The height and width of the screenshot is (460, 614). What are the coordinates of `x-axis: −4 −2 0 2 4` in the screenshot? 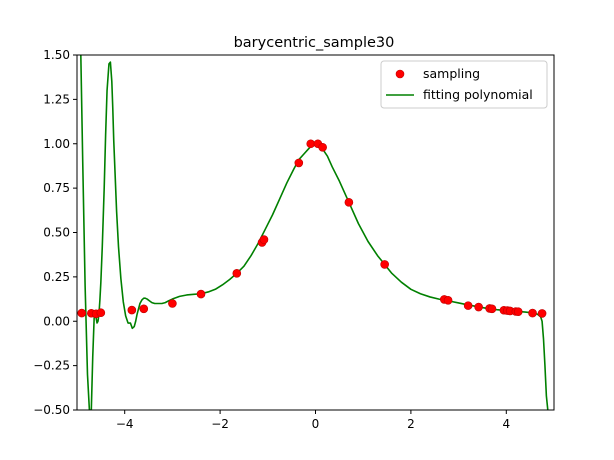 It's located at (313, 420).